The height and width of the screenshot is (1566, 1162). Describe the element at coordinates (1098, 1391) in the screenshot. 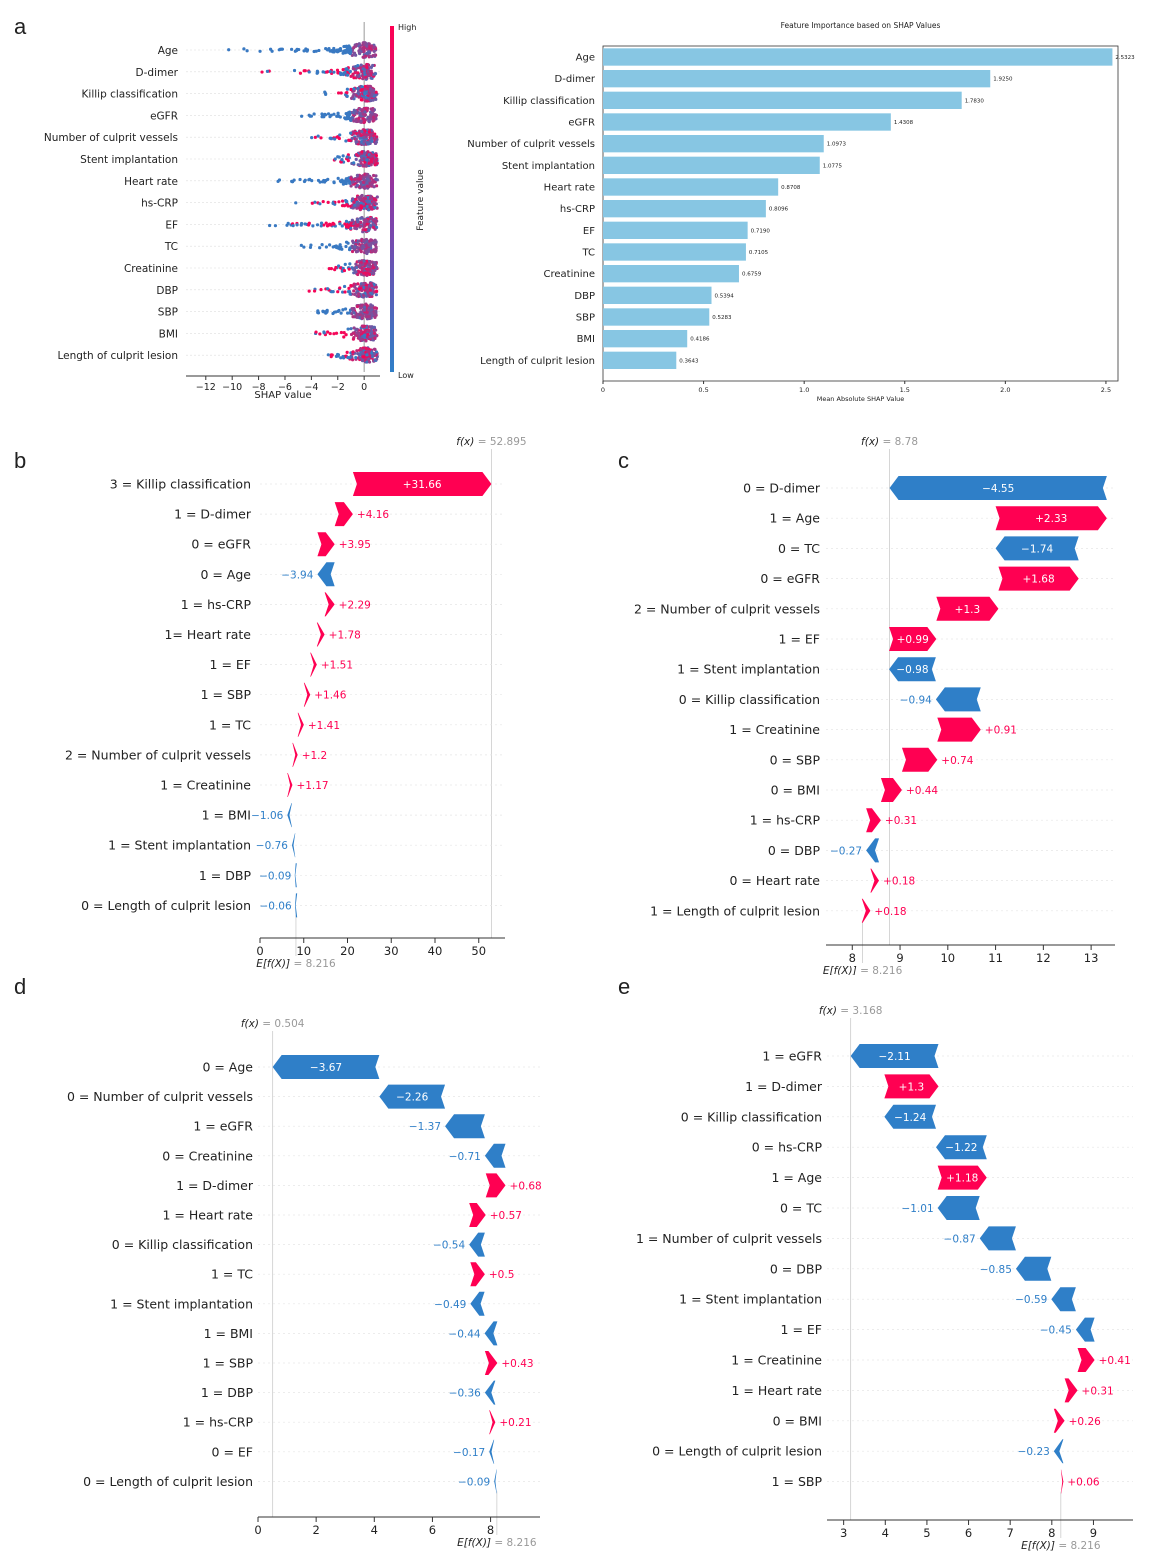

I see `value-label-1-heart-rate: +0.31` at that location.